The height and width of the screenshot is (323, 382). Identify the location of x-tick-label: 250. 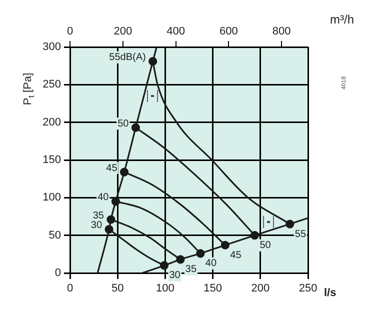
(308, 288).